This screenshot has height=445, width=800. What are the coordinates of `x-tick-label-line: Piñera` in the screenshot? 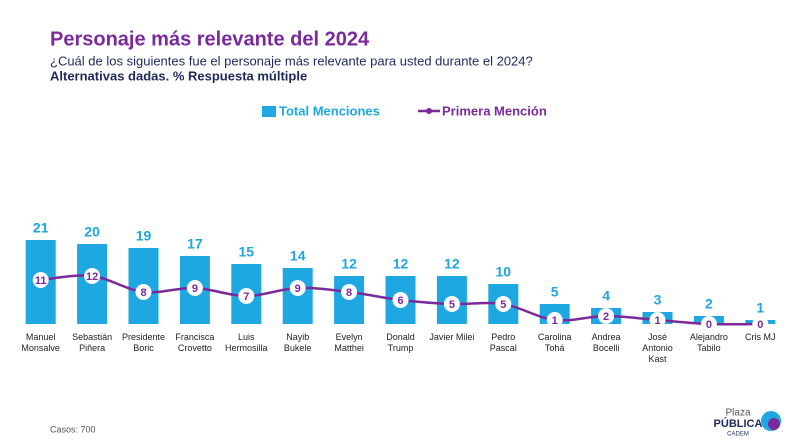 It's located at (92, 348).